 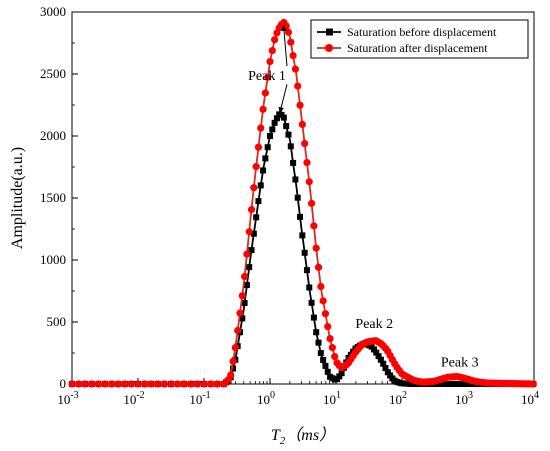 What do you see at coordinates (332, 398) in the screenshot?
I see `x-tick-label: 10¹` at bounding box center [332, 398].